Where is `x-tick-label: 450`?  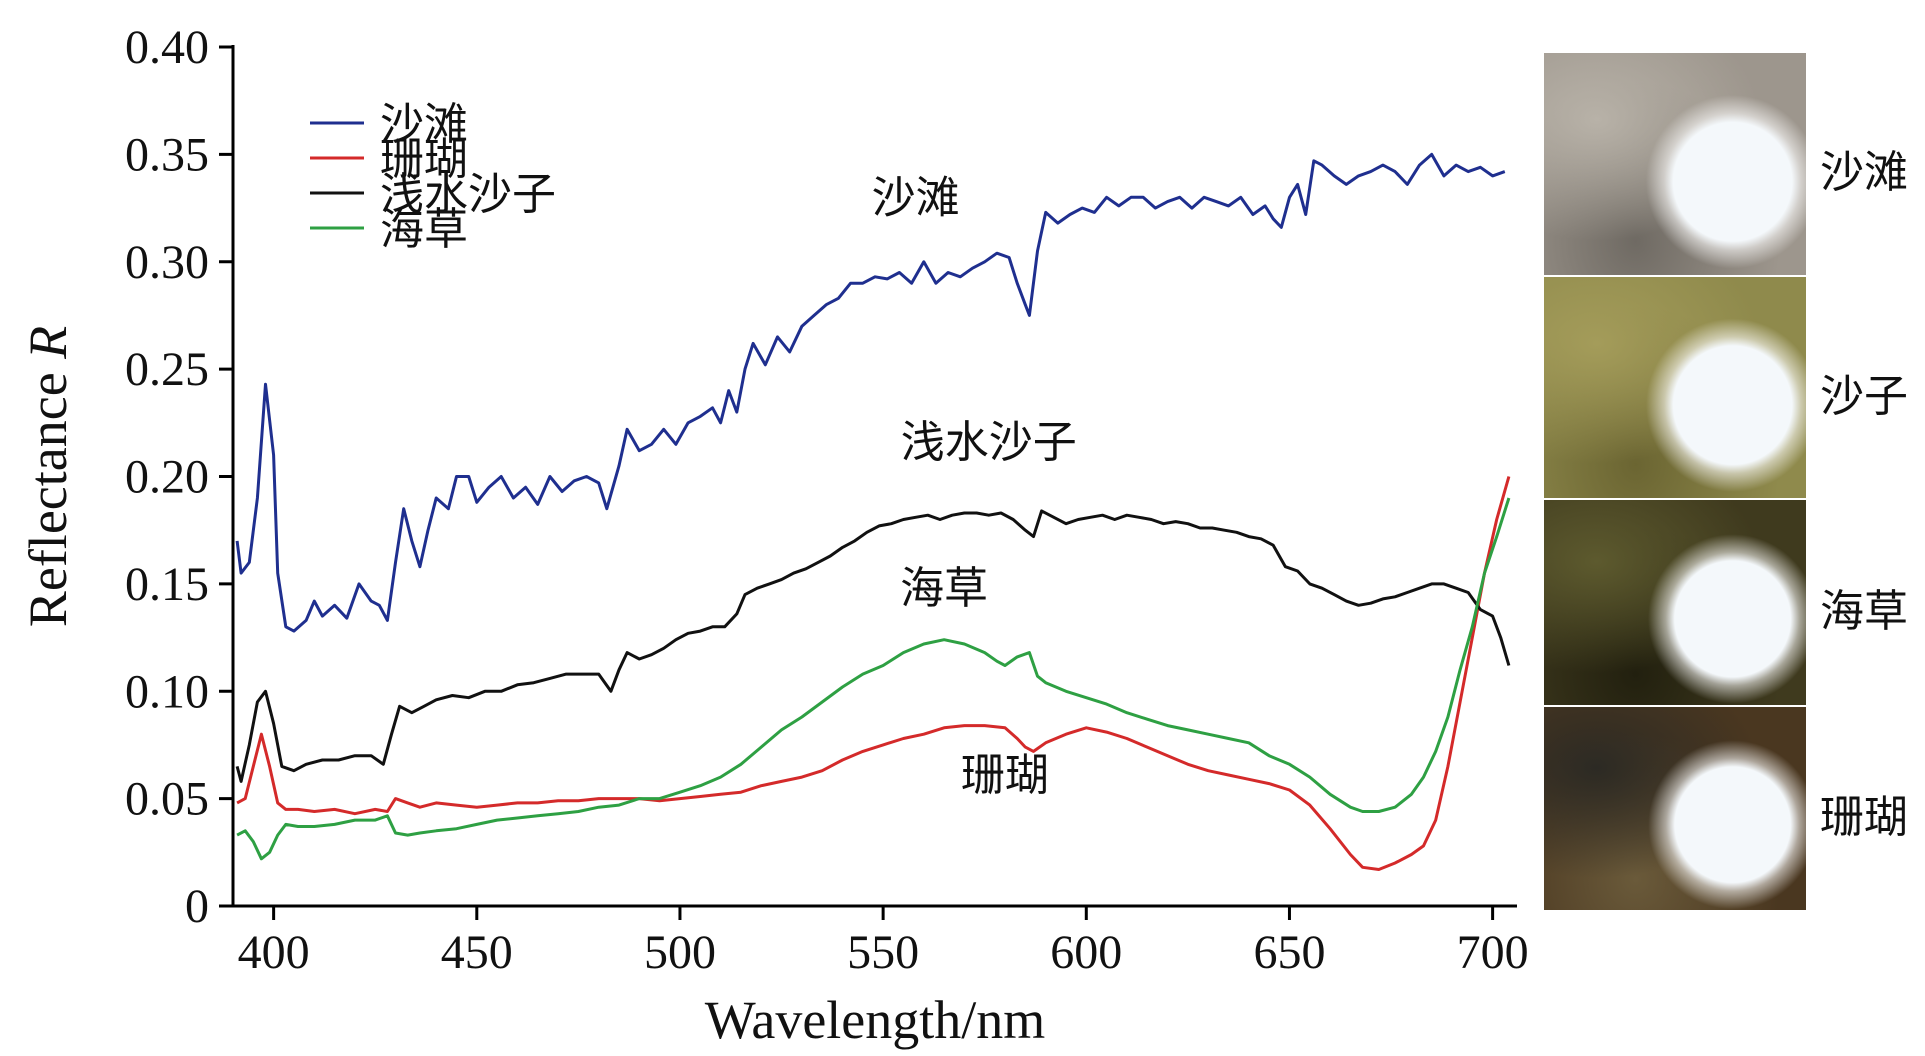 x-tick-label: 450 is located at coordinates (477, 952).